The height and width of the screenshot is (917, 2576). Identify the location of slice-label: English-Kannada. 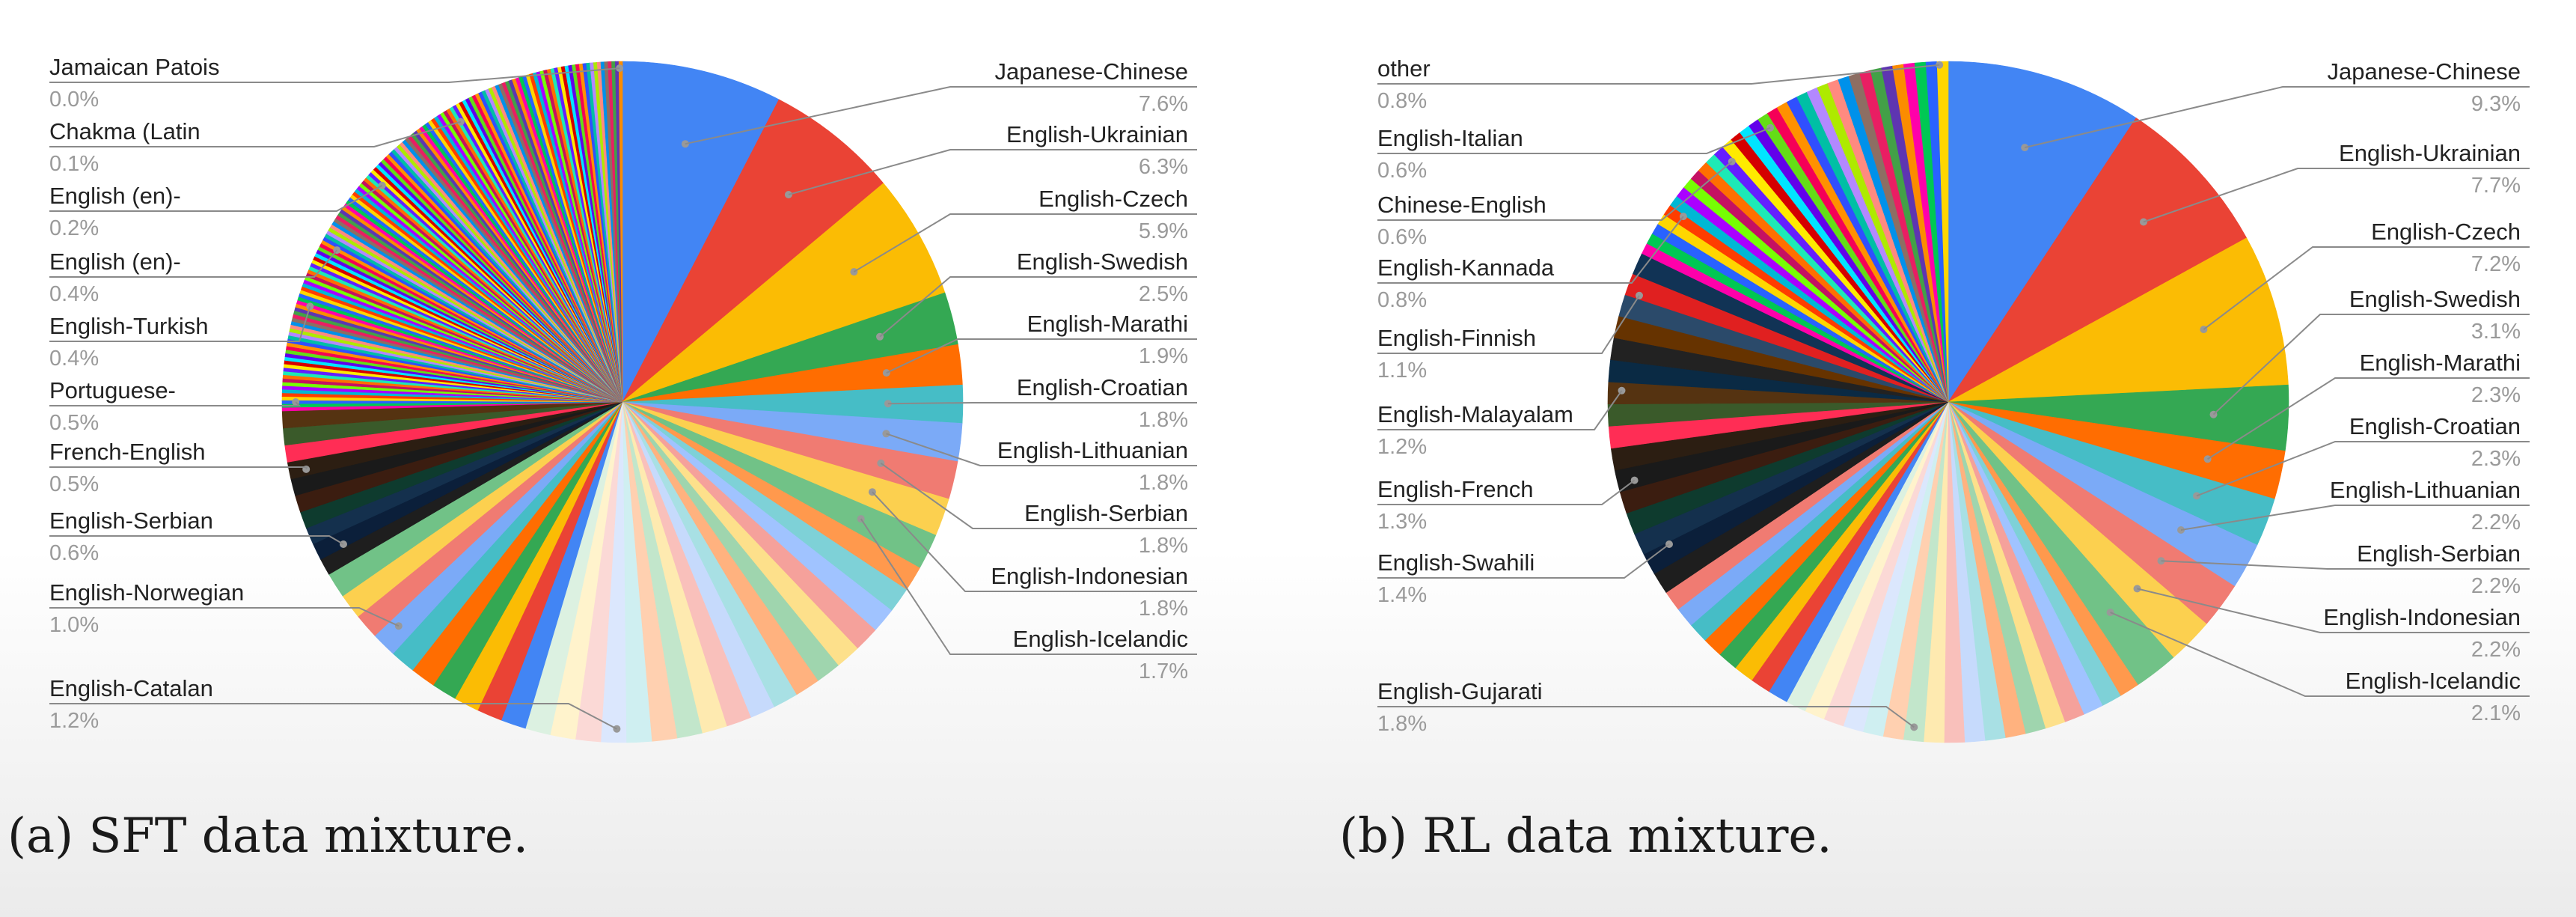
(1466, 268).